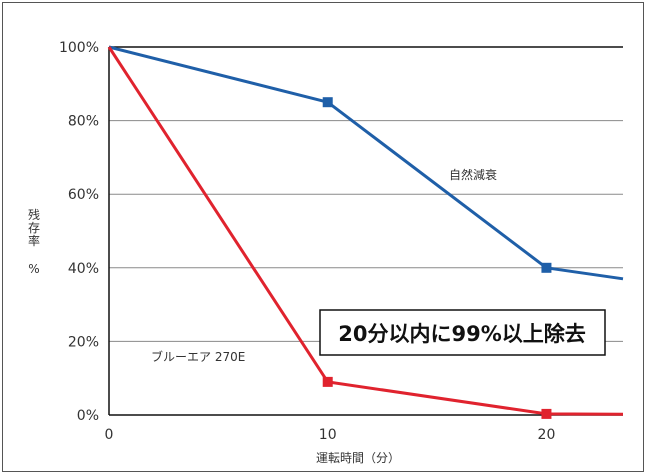  I want to click on annotation-callout: 20分以内に99%以上除去, so click(462, 332).